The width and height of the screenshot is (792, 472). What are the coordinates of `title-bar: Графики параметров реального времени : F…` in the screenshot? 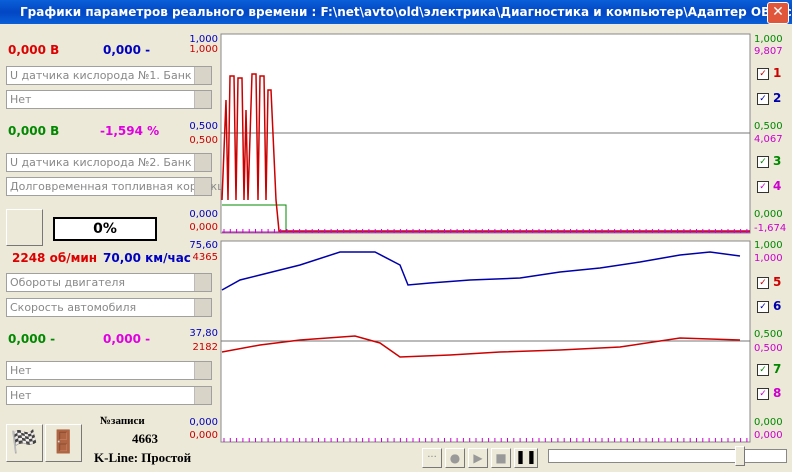 It's located at (396, 12).